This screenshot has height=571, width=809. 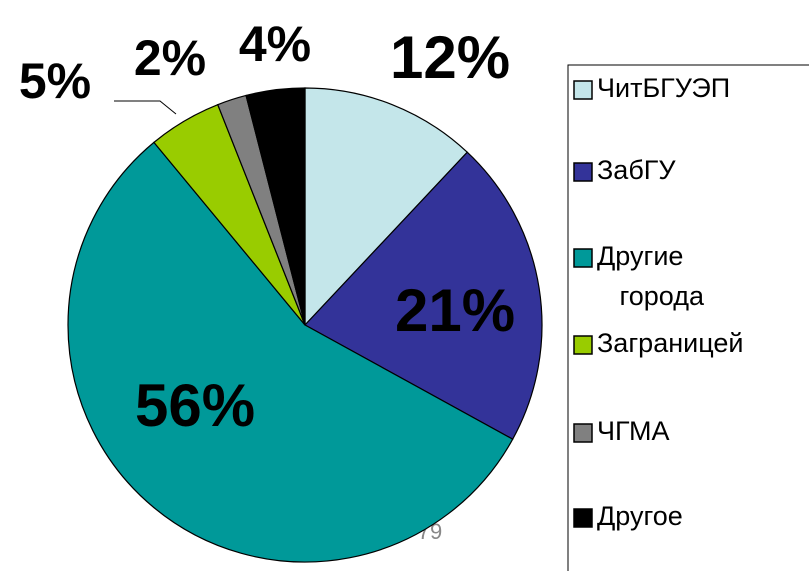 What do you see at coordinates (663, 88) in the screenshot?
I see `legend-label: ЧитБГУЭП` at bounding box center [663, 88].